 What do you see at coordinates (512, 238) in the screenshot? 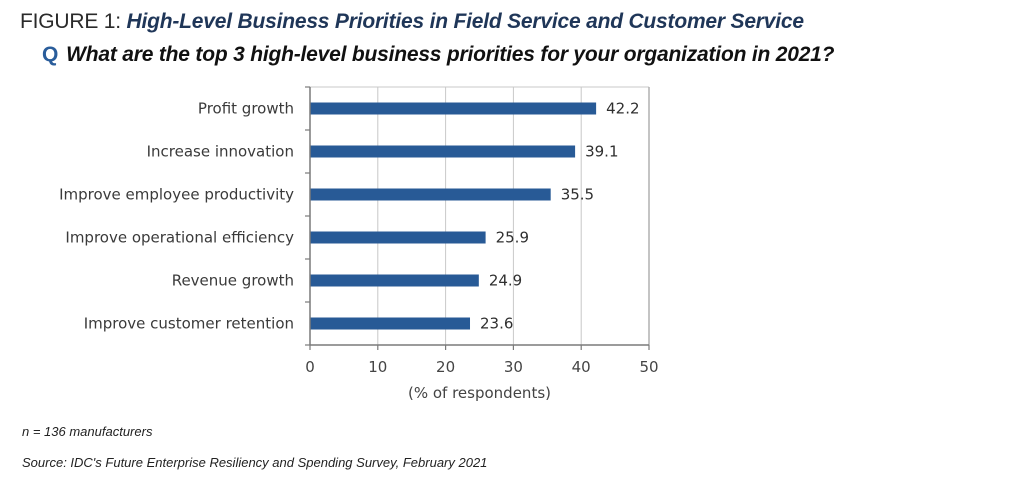
I see `data-label: 25.9` at bounding box center [512, 238].